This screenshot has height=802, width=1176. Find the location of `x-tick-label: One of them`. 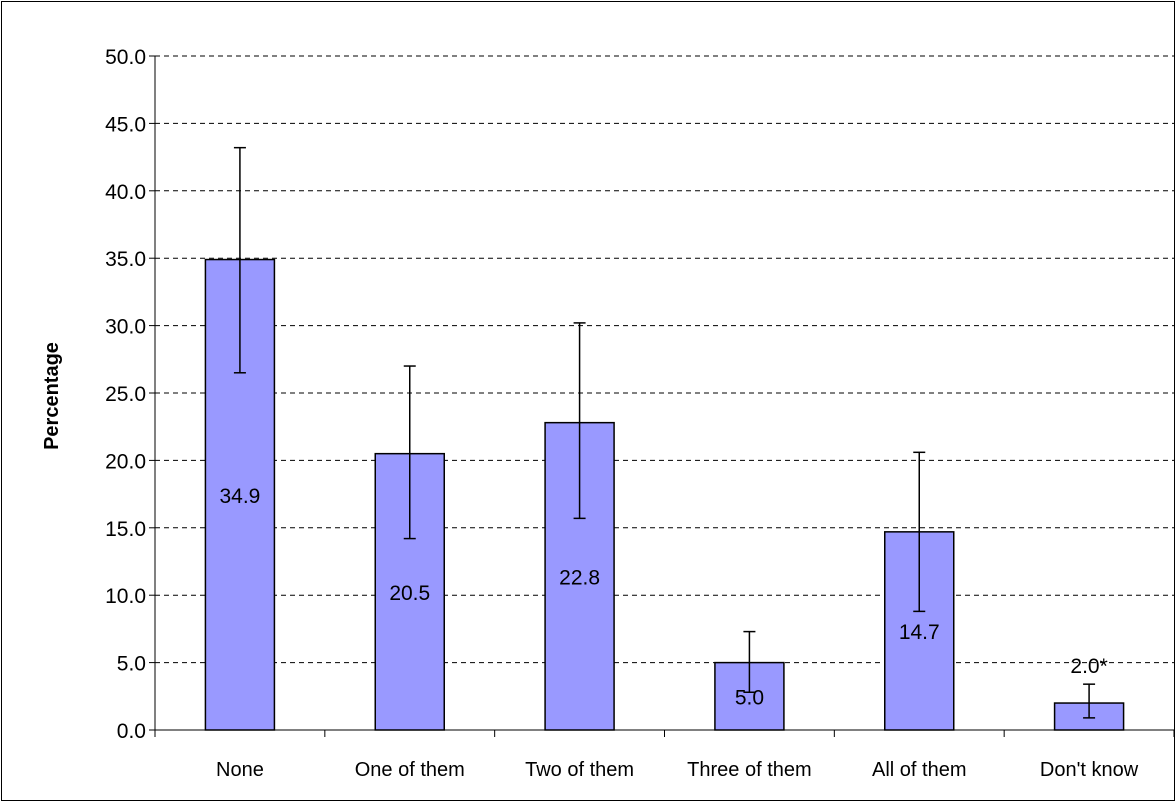

x-tick-label: One of them is located at coordinates (410, 770).